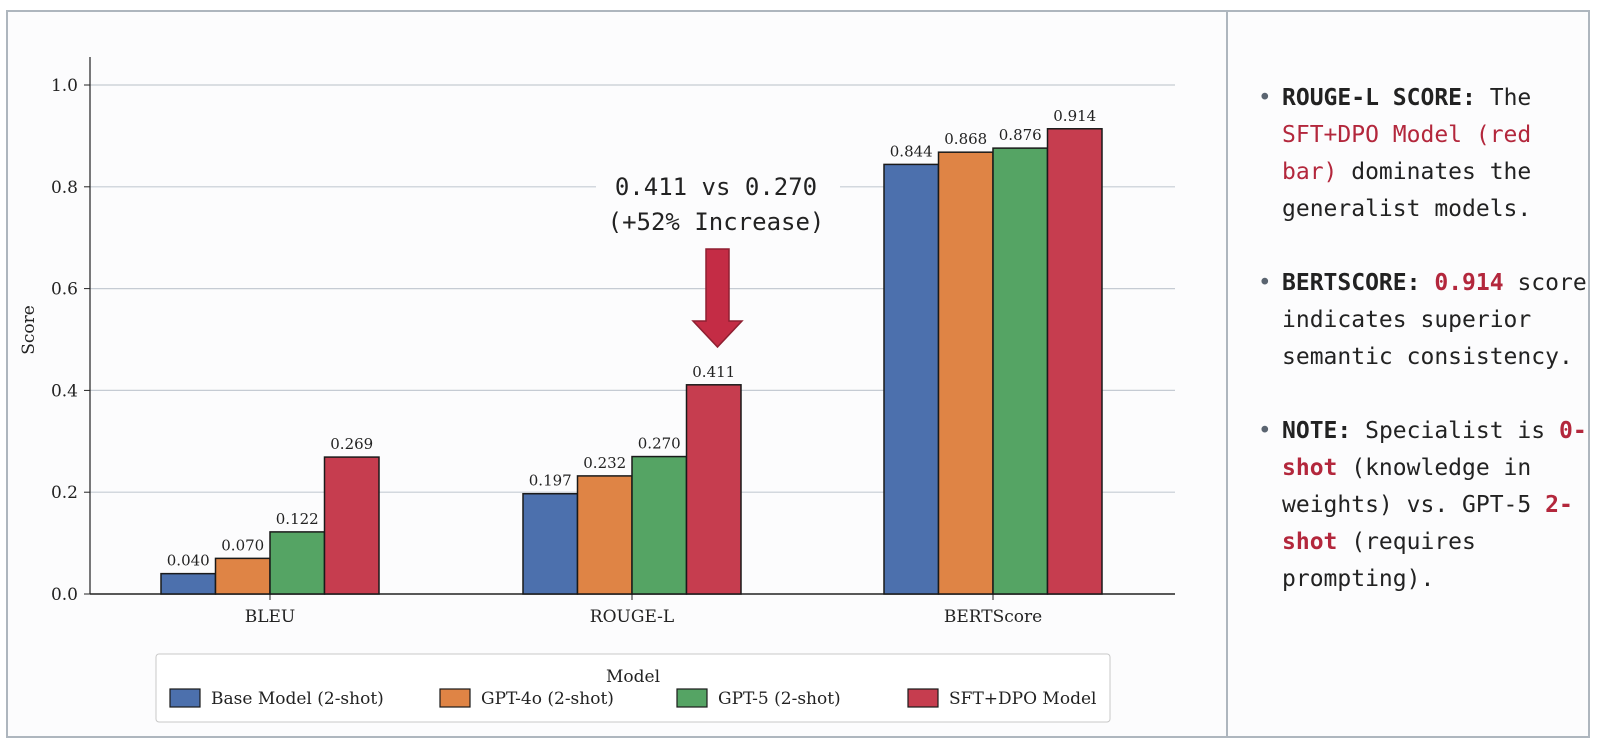 The height and width of the screenshot is (751, 1600). I want to click on legend-entry-label: GPT-4o (2-shot), so click(547, 699).